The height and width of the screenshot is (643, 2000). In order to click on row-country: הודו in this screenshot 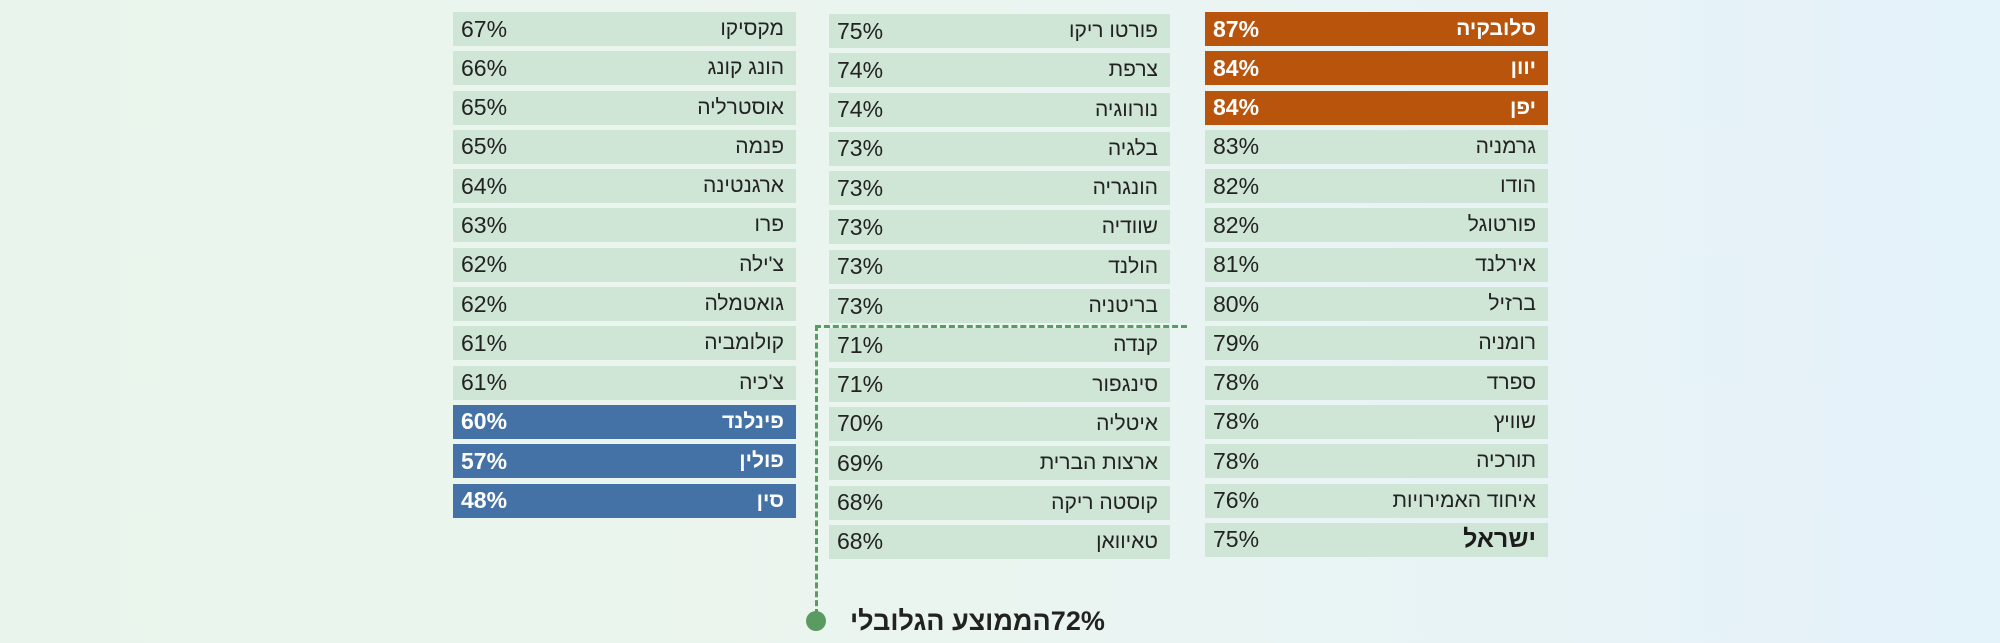, I will do `click(1518, 186)`.